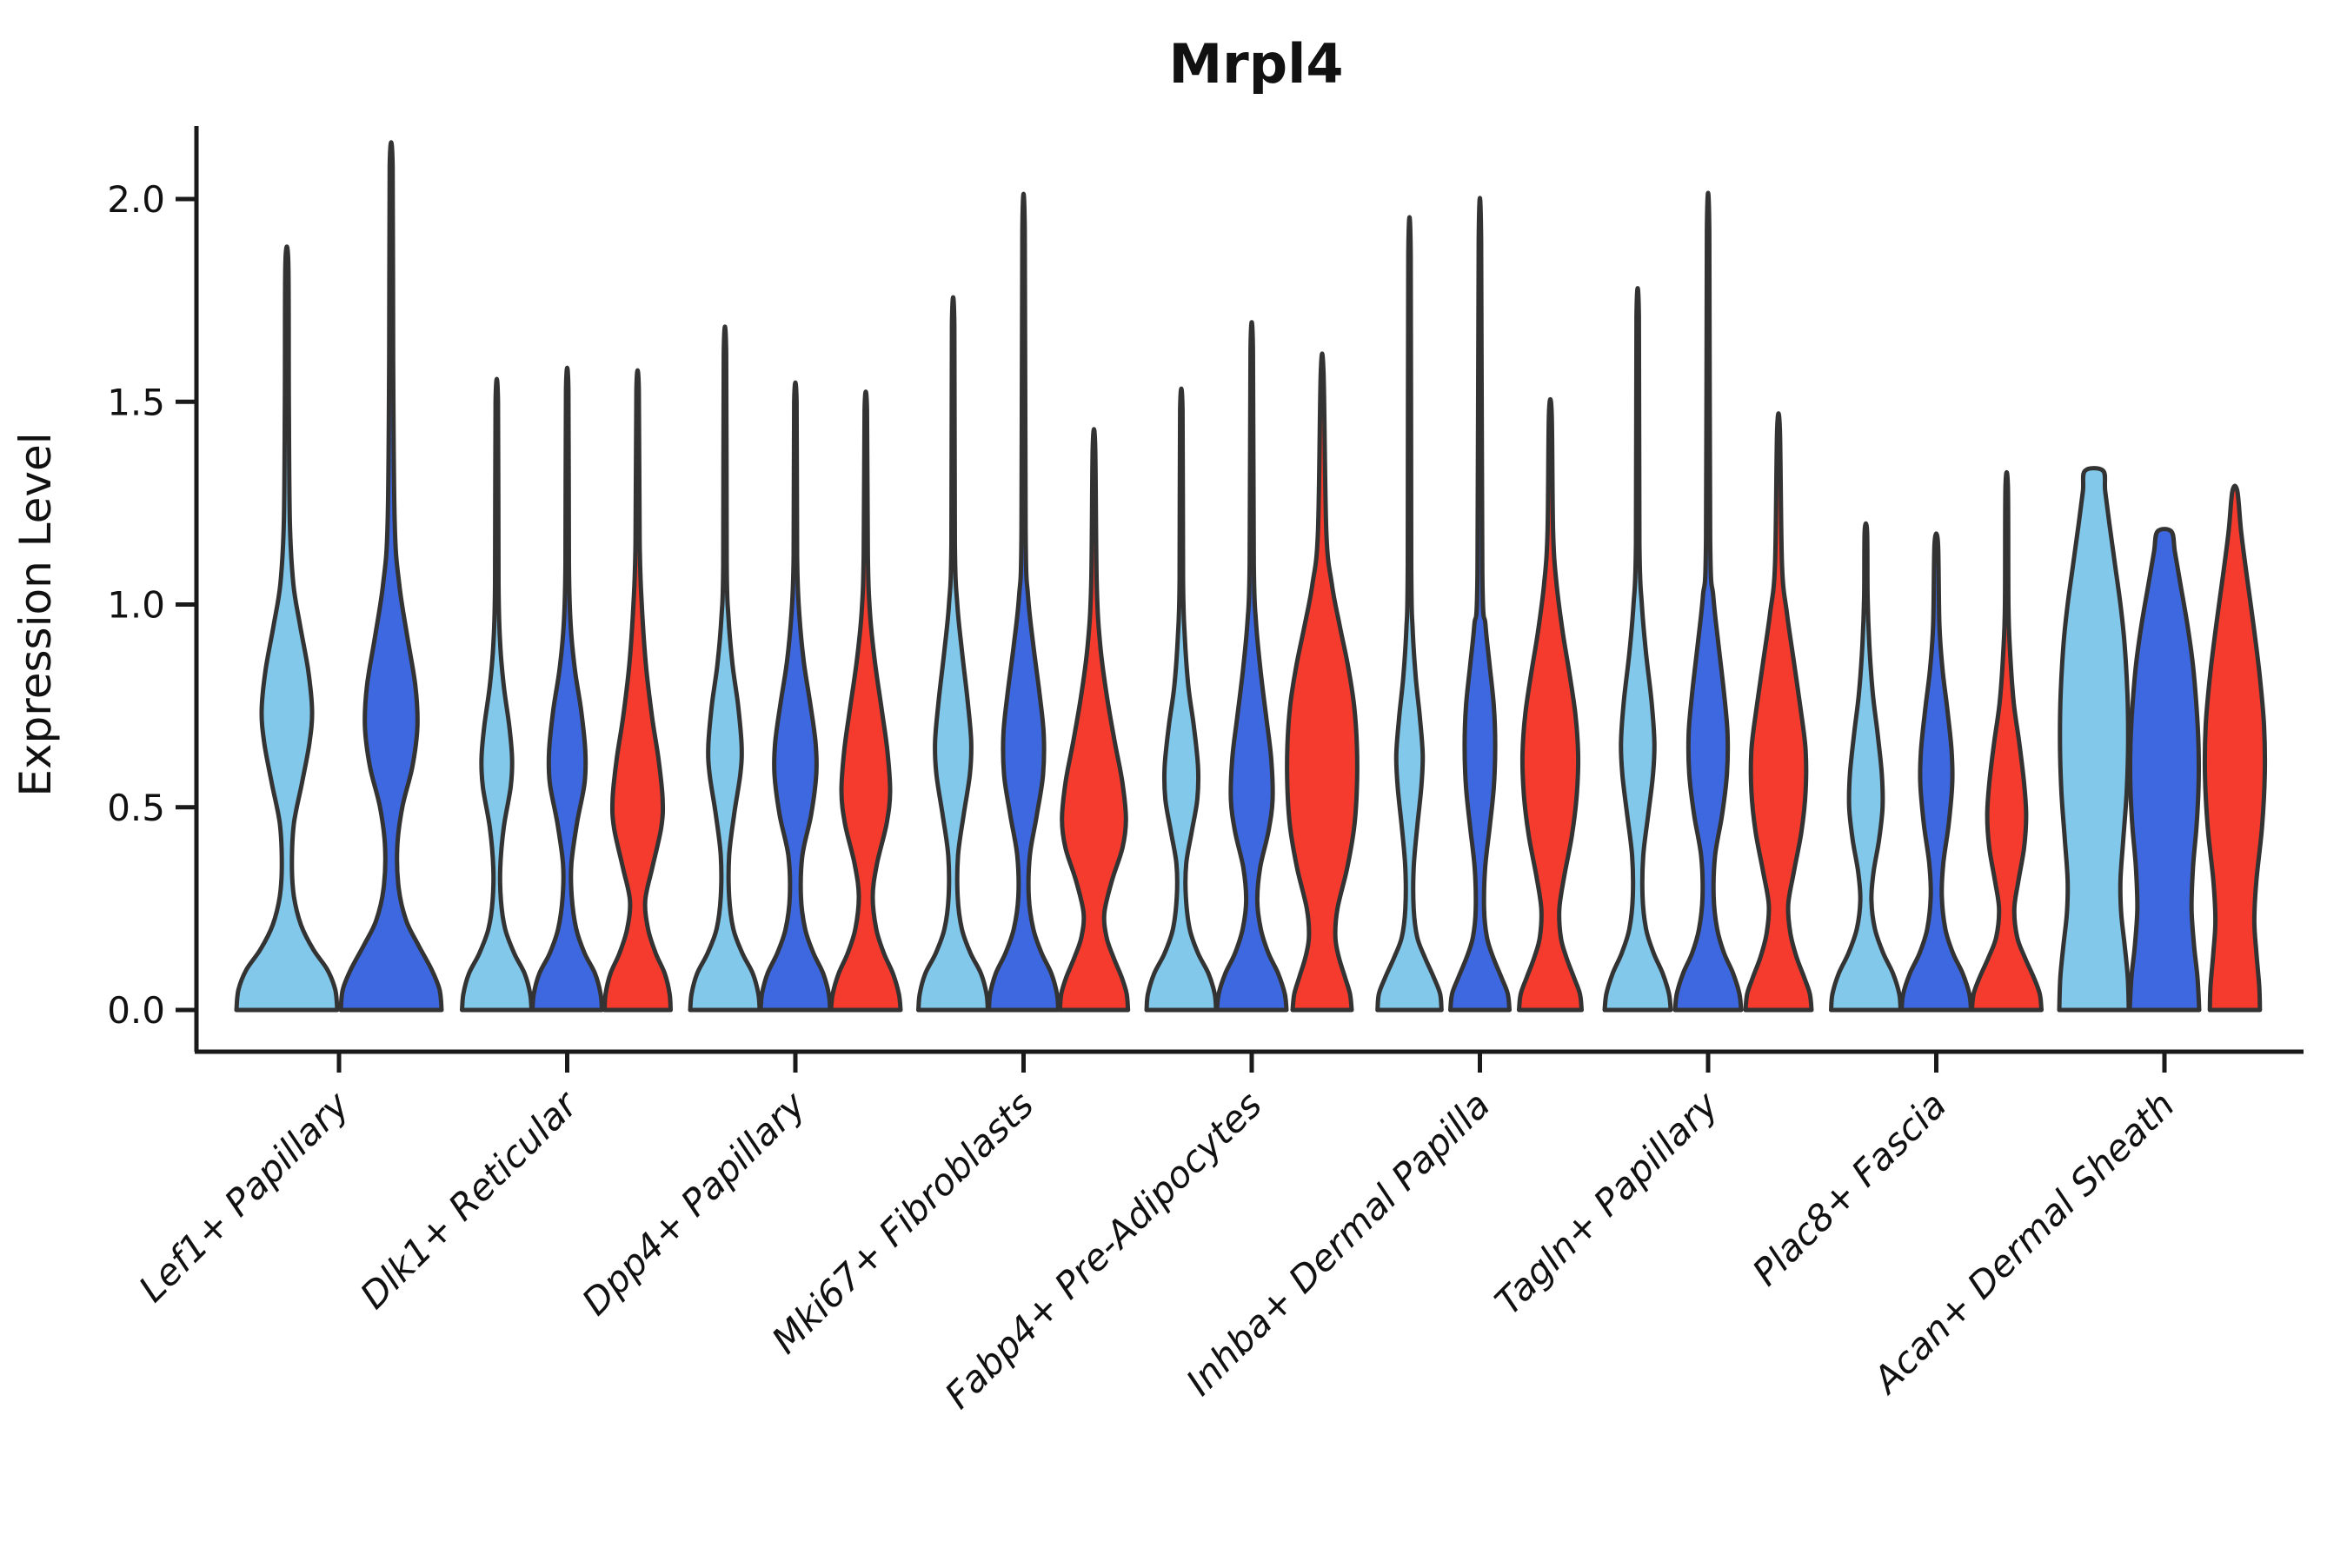 This screenshot has height=1568, width=2347. Describe the element at coordinates (1409, 614) in the screenshot. I see `violin-inhba-hue0` at that location.